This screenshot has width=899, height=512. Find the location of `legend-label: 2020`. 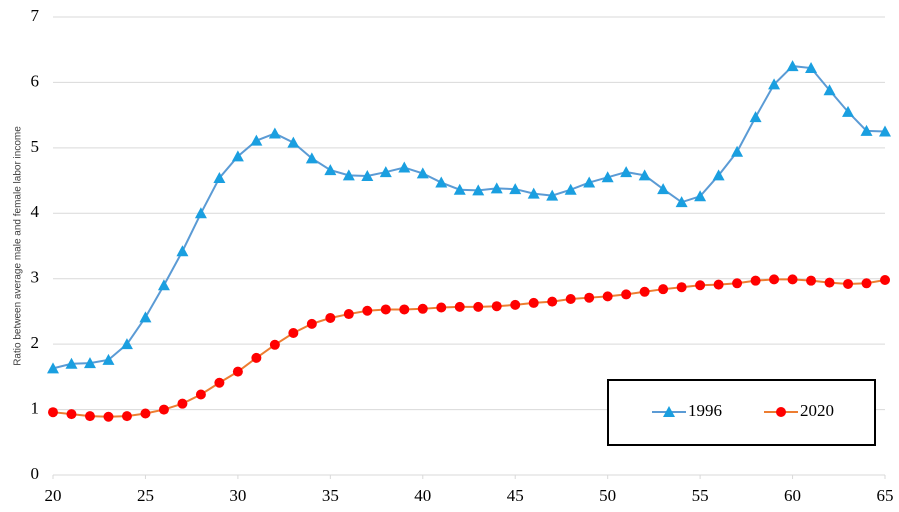

legend-label: 2020 is located at coordinates (817, 410).